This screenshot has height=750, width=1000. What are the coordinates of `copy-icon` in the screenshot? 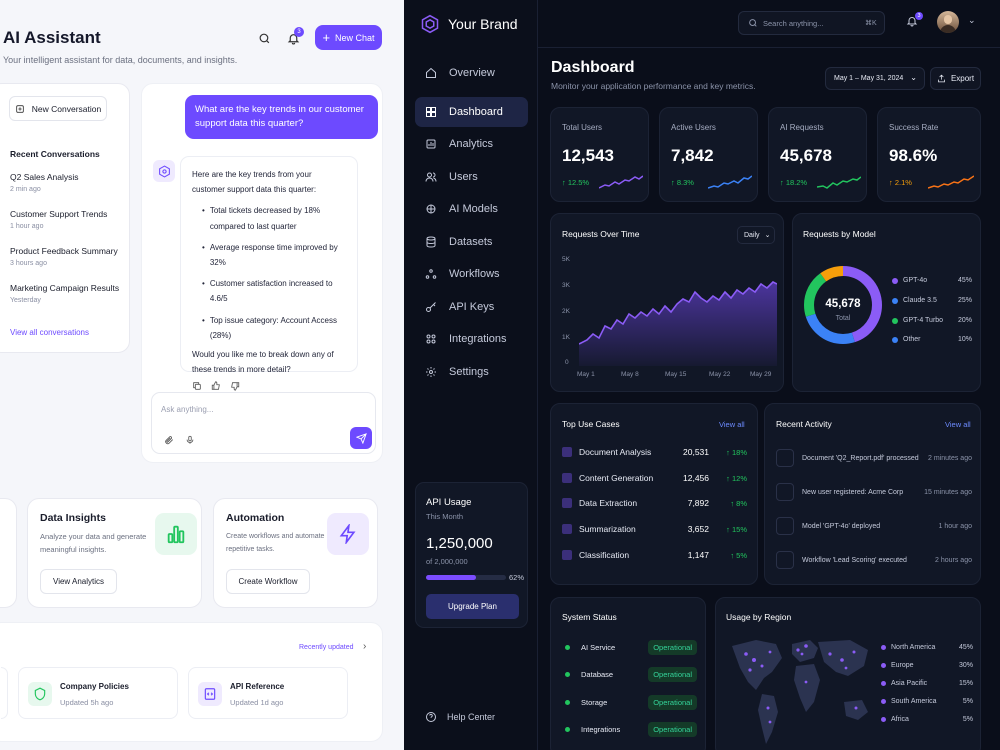 It's located at (197, 386).